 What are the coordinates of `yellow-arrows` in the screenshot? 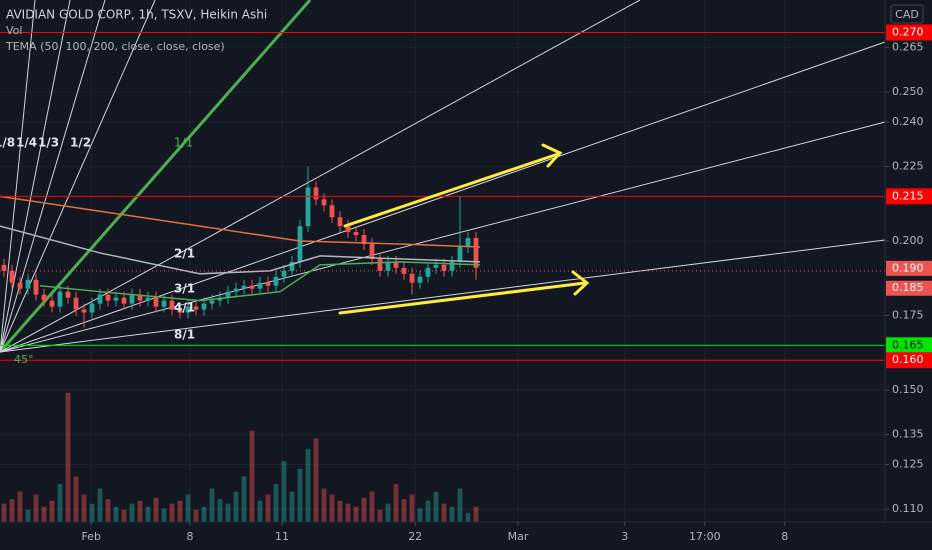 It's located at (464, 229).